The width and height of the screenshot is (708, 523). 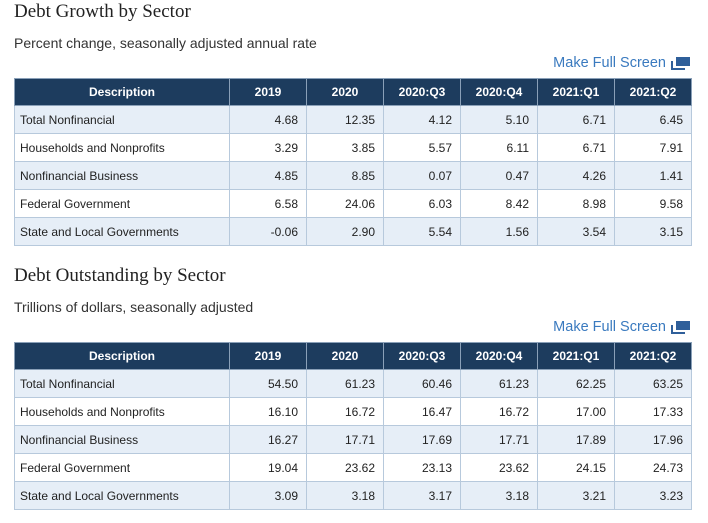 I want to click on cell-value: 1.41, so click(x=653, y=175).